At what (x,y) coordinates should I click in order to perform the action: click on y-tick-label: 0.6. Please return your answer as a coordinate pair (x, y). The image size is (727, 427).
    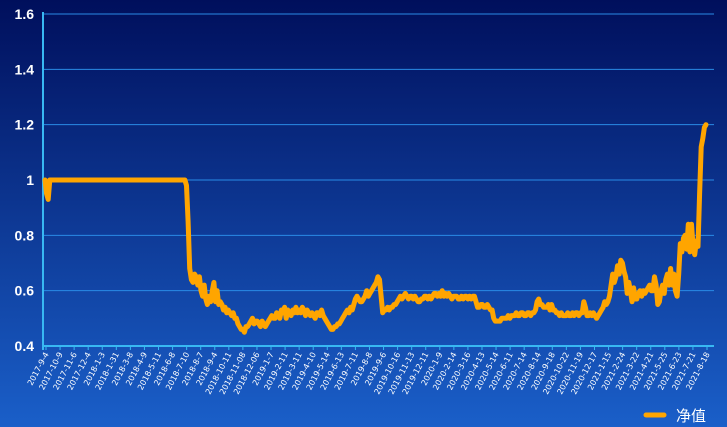
    Looking at the image, I should click on (25, 291).